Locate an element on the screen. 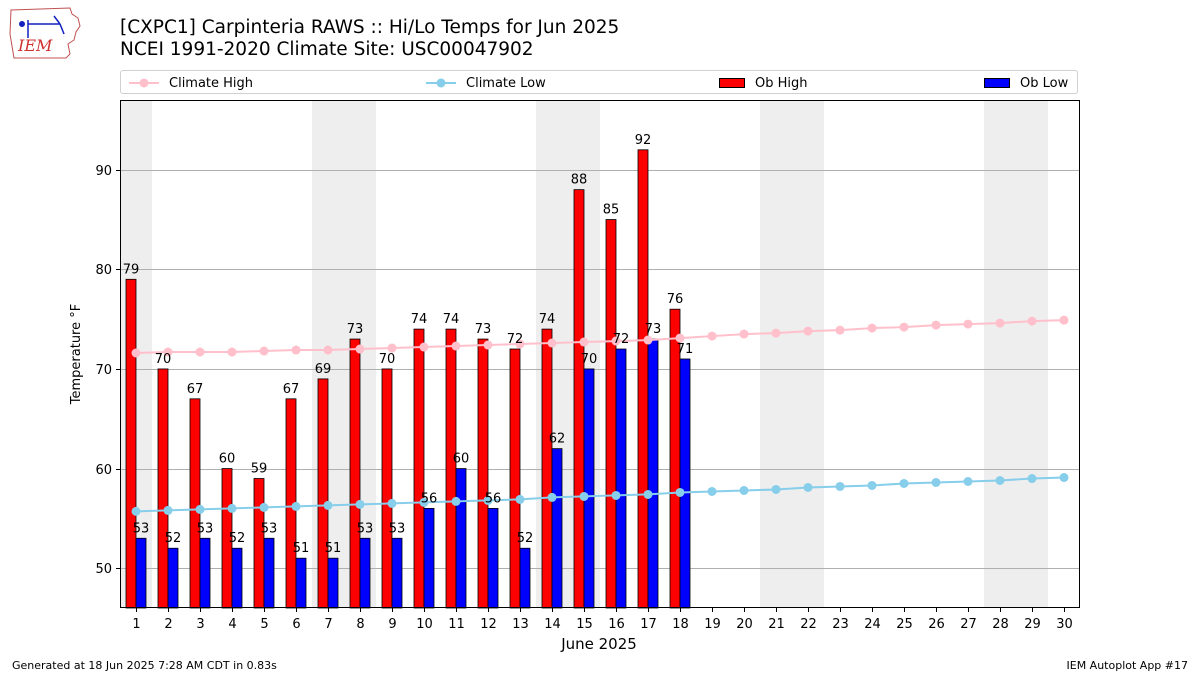 This screenshot has height=675, width=1200. legend-item-climate-low: Climate Low is located at coordinates (486, 83).